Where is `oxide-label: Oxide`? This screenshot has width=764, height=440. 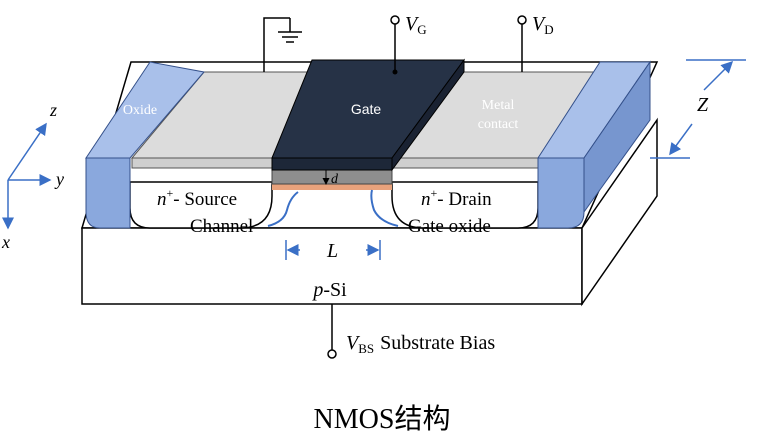 oxide-label: Oxide is located at coordinates (140, 110).